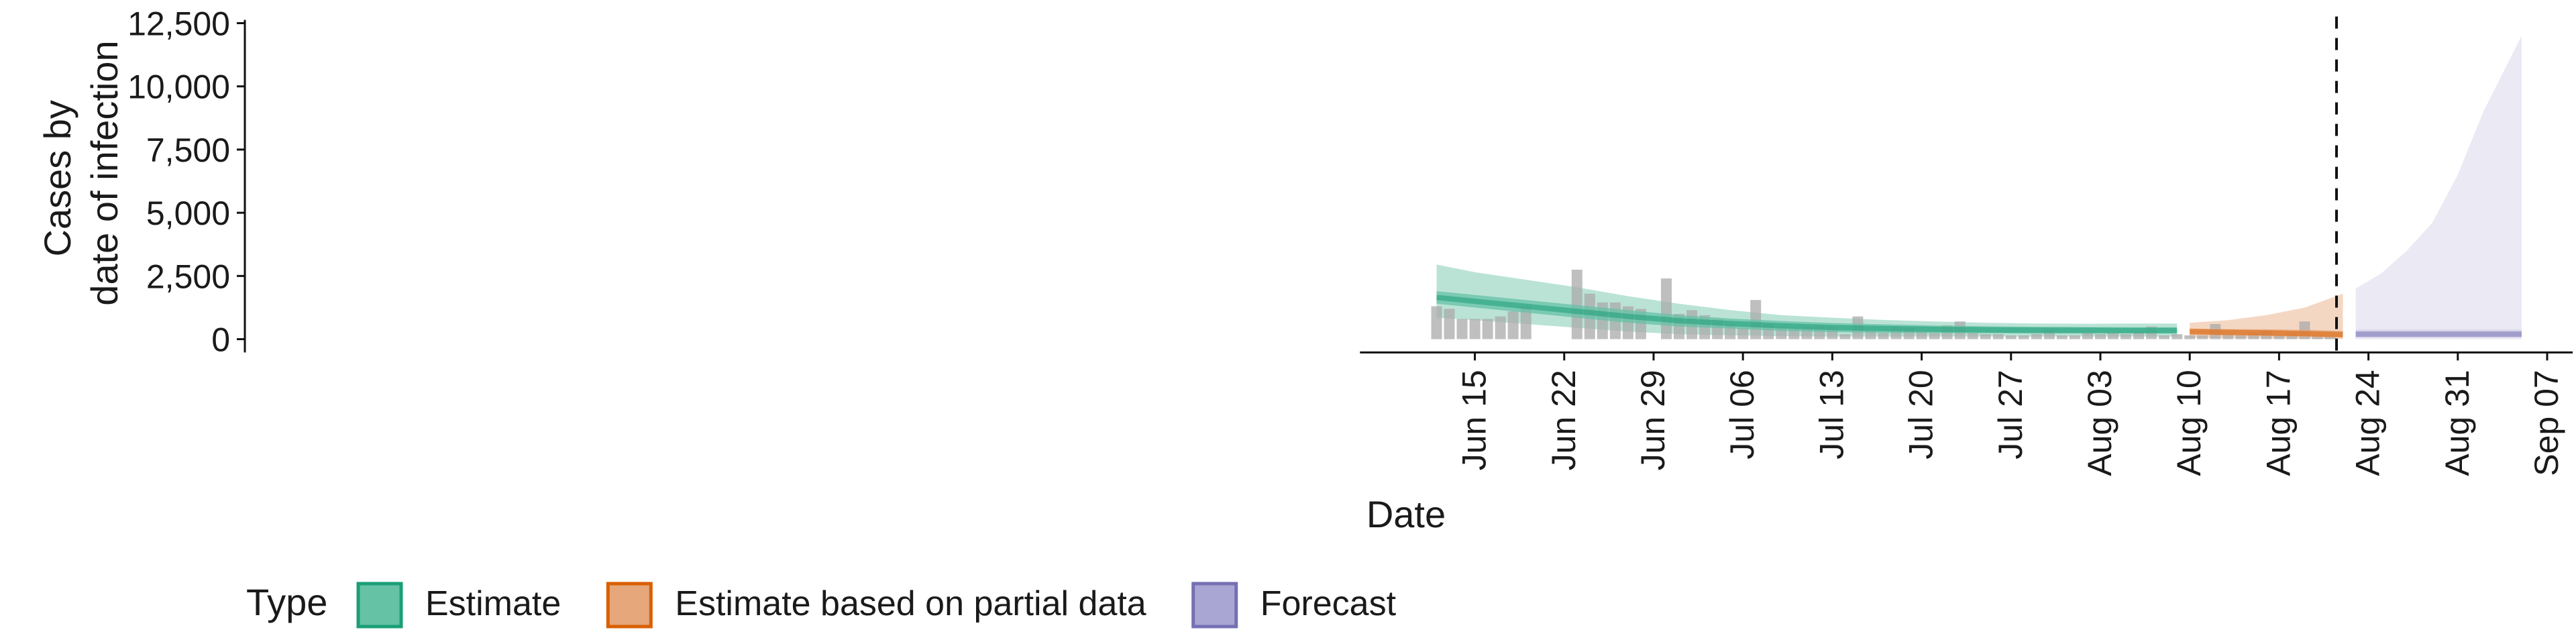 This screenshot has height=644, width=2576. Describe the element at coordinates (2368, 423) in the screenshot. I see `x-tick-label: Aug 24` at that location.